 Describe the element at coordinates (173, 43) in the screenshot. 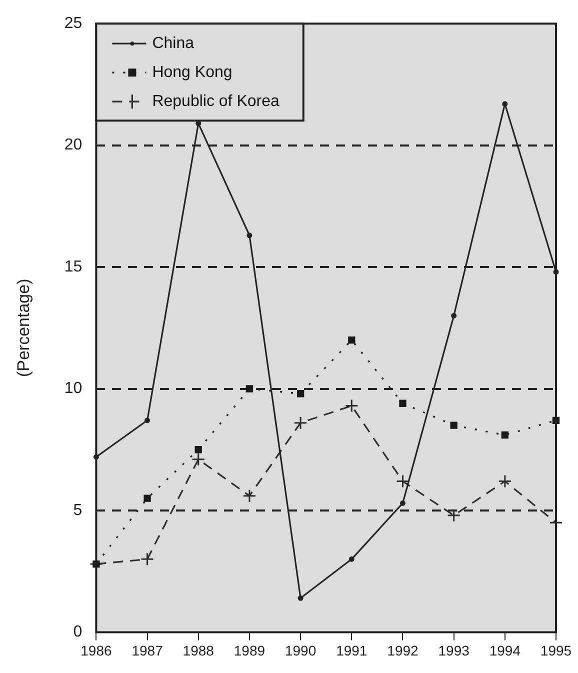

I see `legend-label: China` at that location.